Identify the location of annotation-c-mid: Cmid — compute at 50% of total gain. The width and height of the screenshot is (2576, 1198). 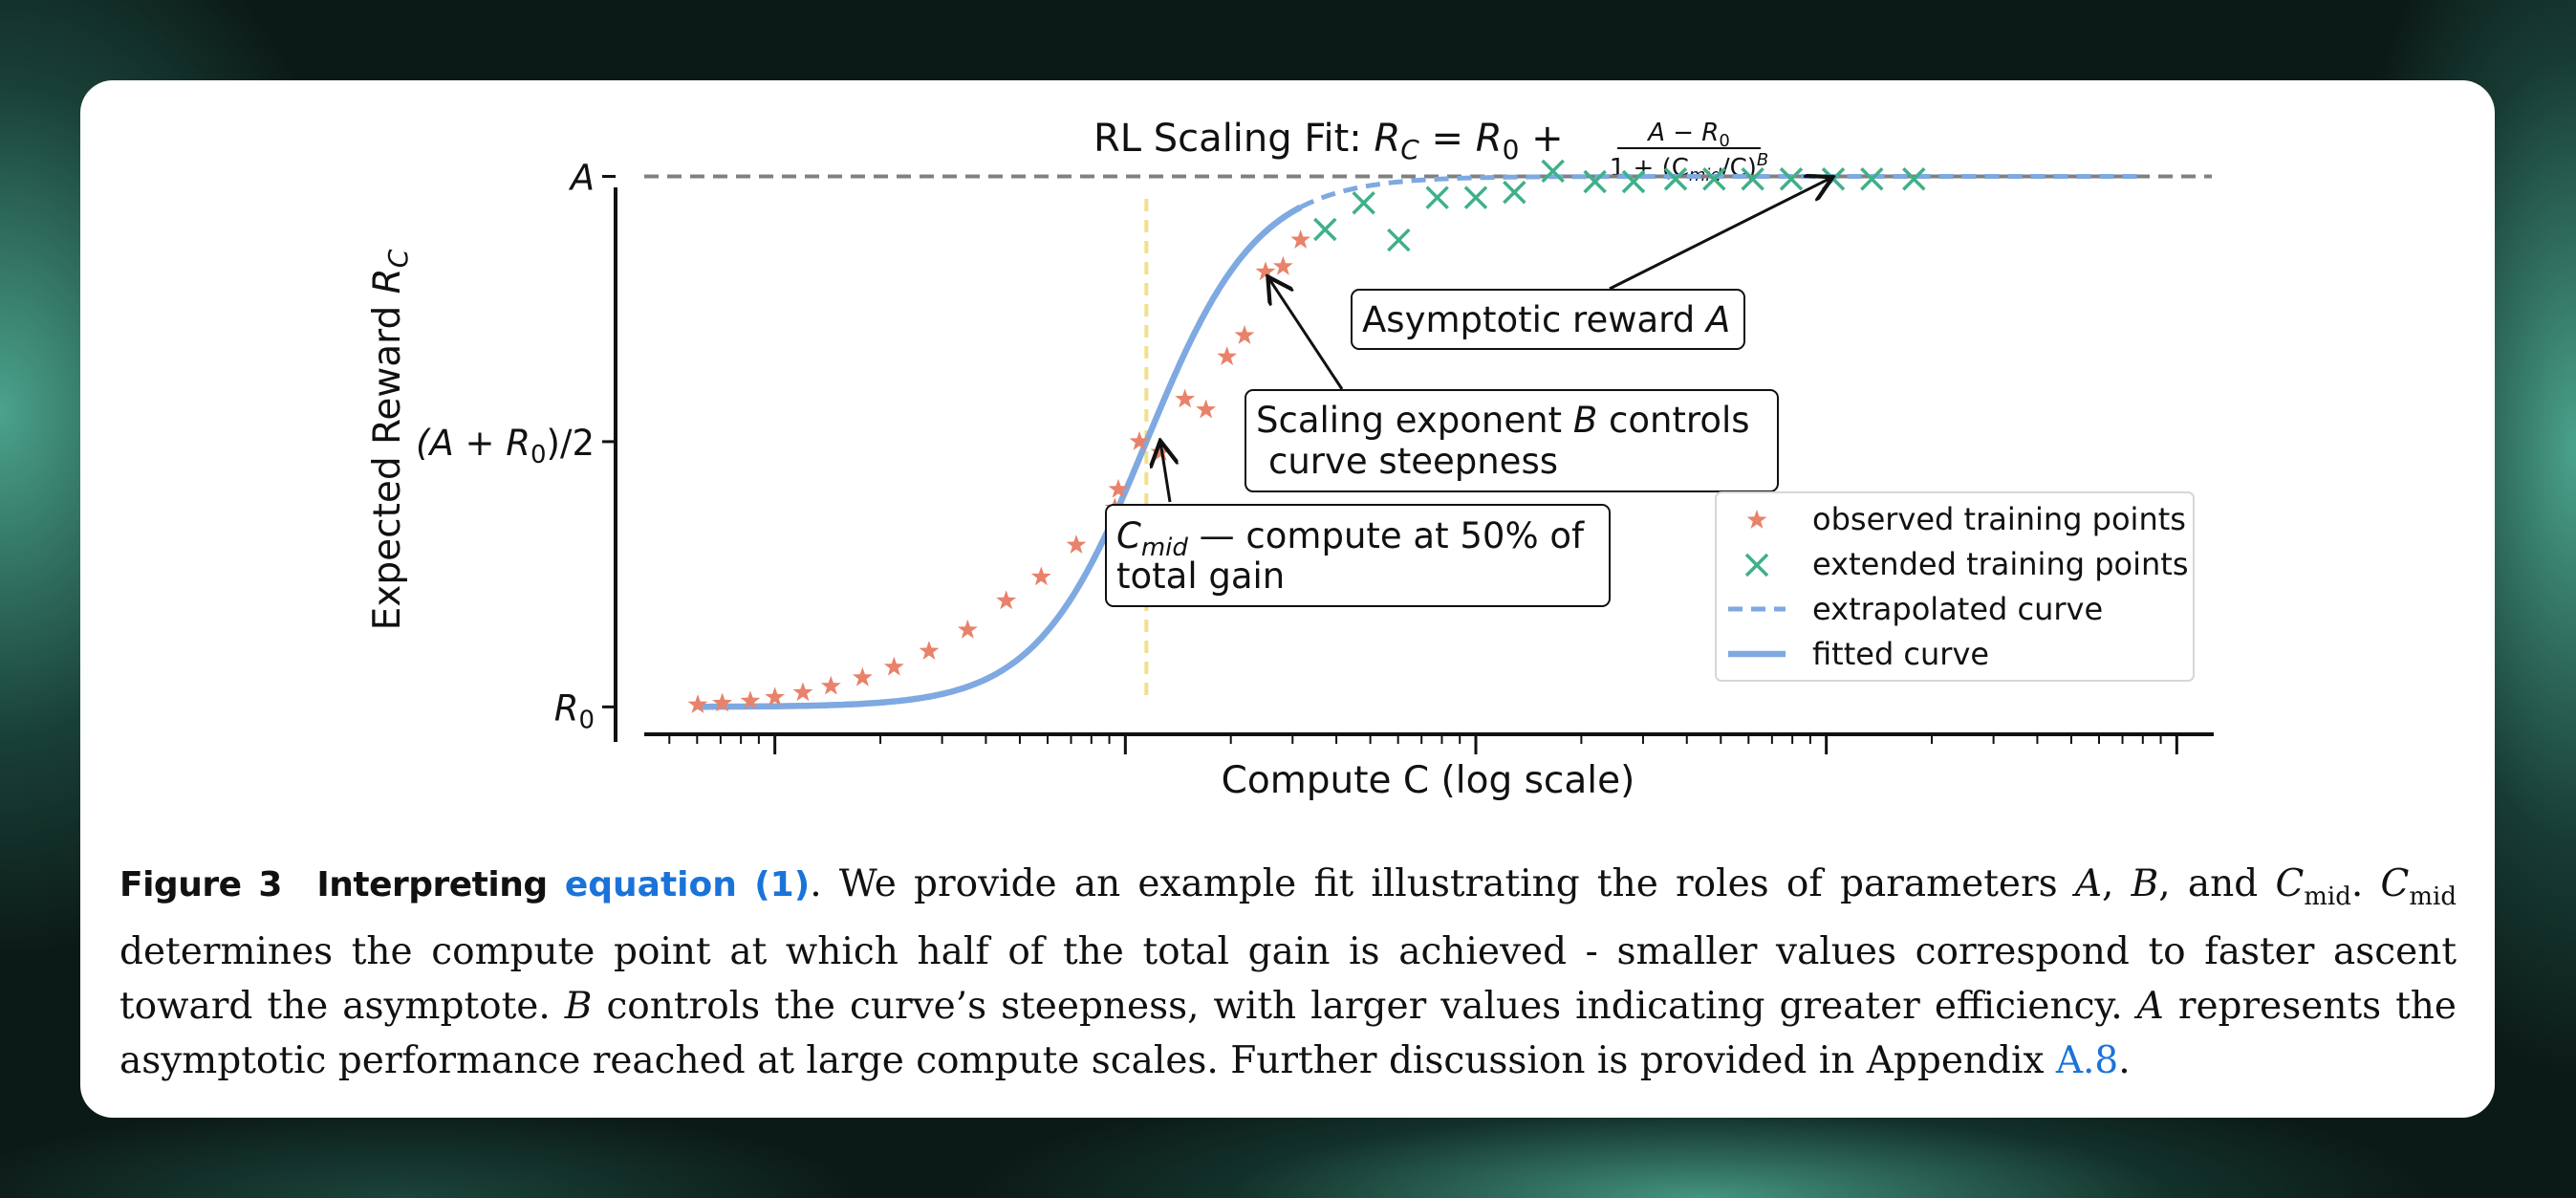
(1358, 525).